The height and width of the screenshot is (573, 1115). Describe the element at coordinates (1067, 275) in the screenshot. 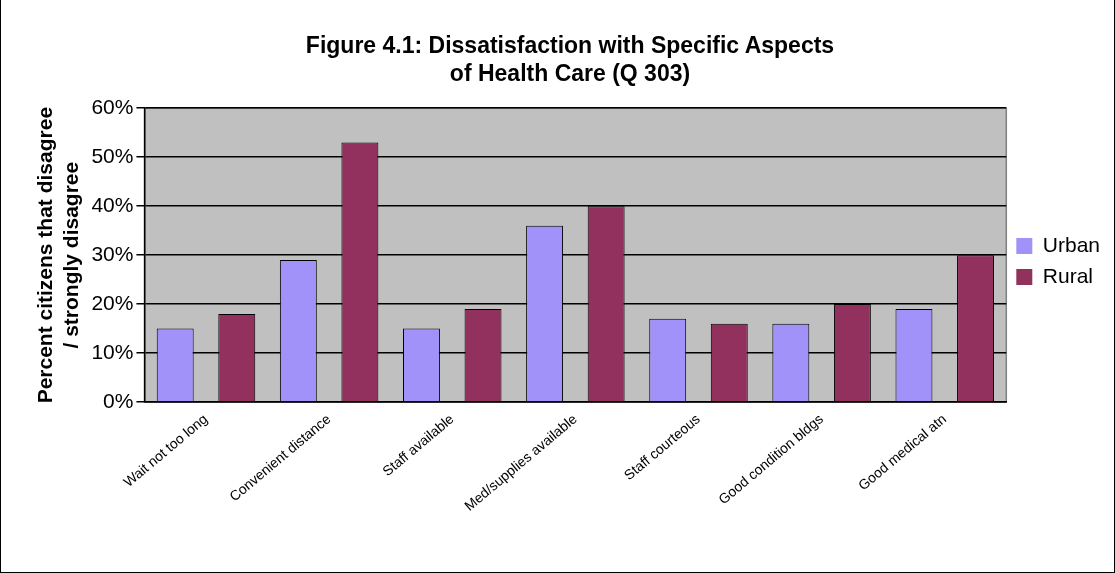

I see `legend-label: Rural` at that location.